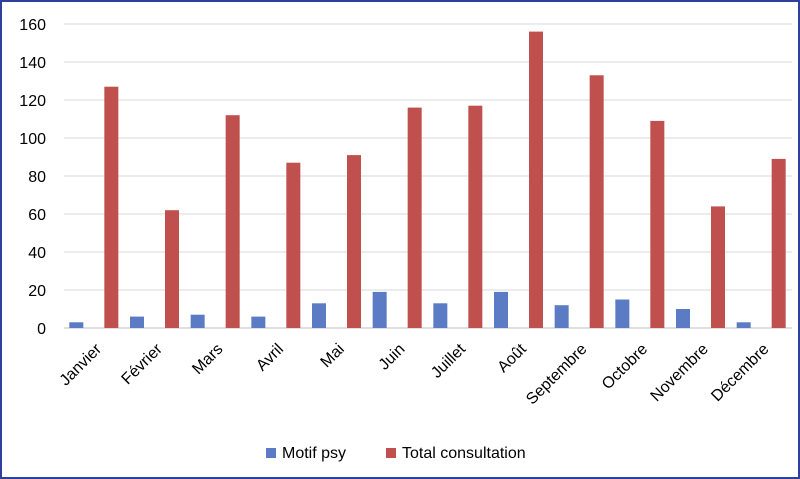 This screenshot has width=800, height=479. I want to click on x-tick-label: Décembre, so click(740, 373).